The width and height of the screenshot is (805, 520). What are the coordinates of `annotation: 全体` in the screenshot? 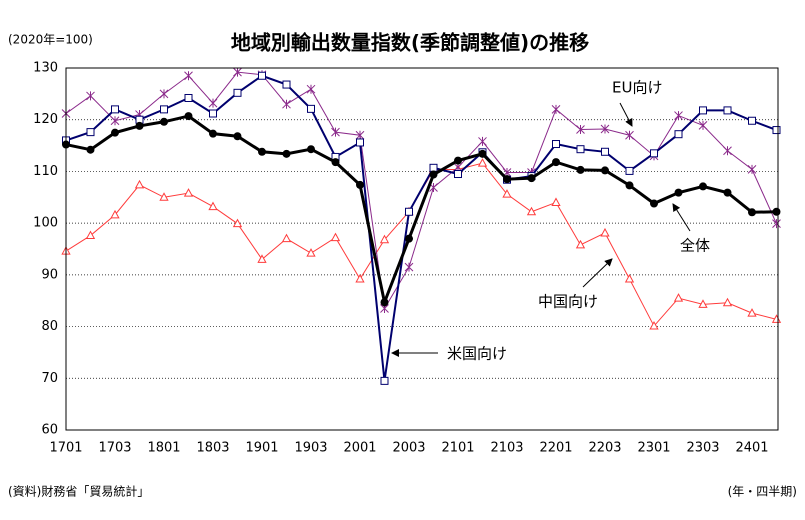 It's located at (695, 246).